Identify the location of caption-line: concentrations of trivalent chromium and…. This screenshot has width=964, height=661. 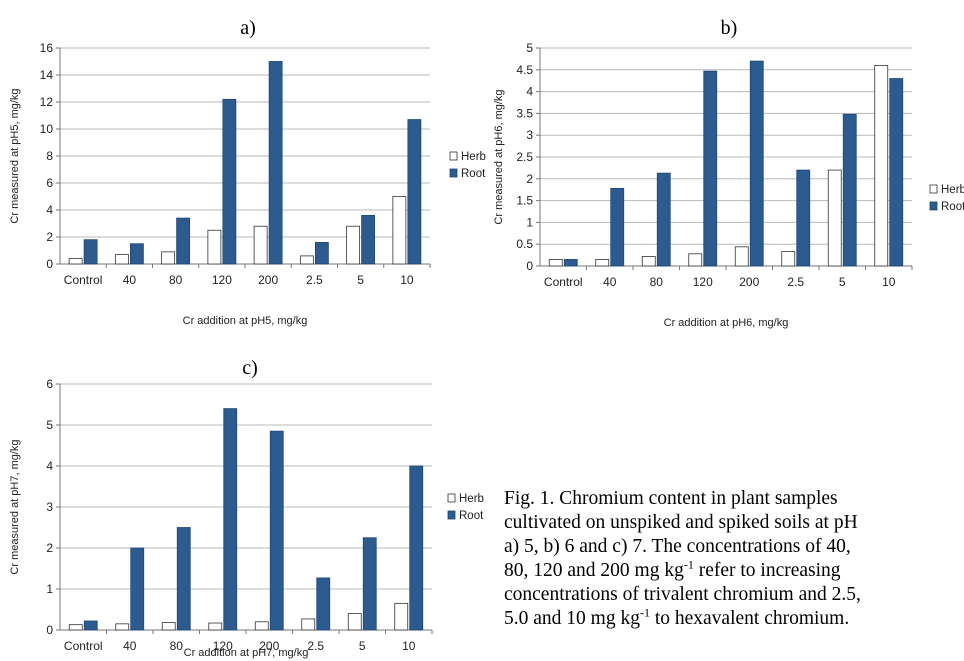
(682, 594).